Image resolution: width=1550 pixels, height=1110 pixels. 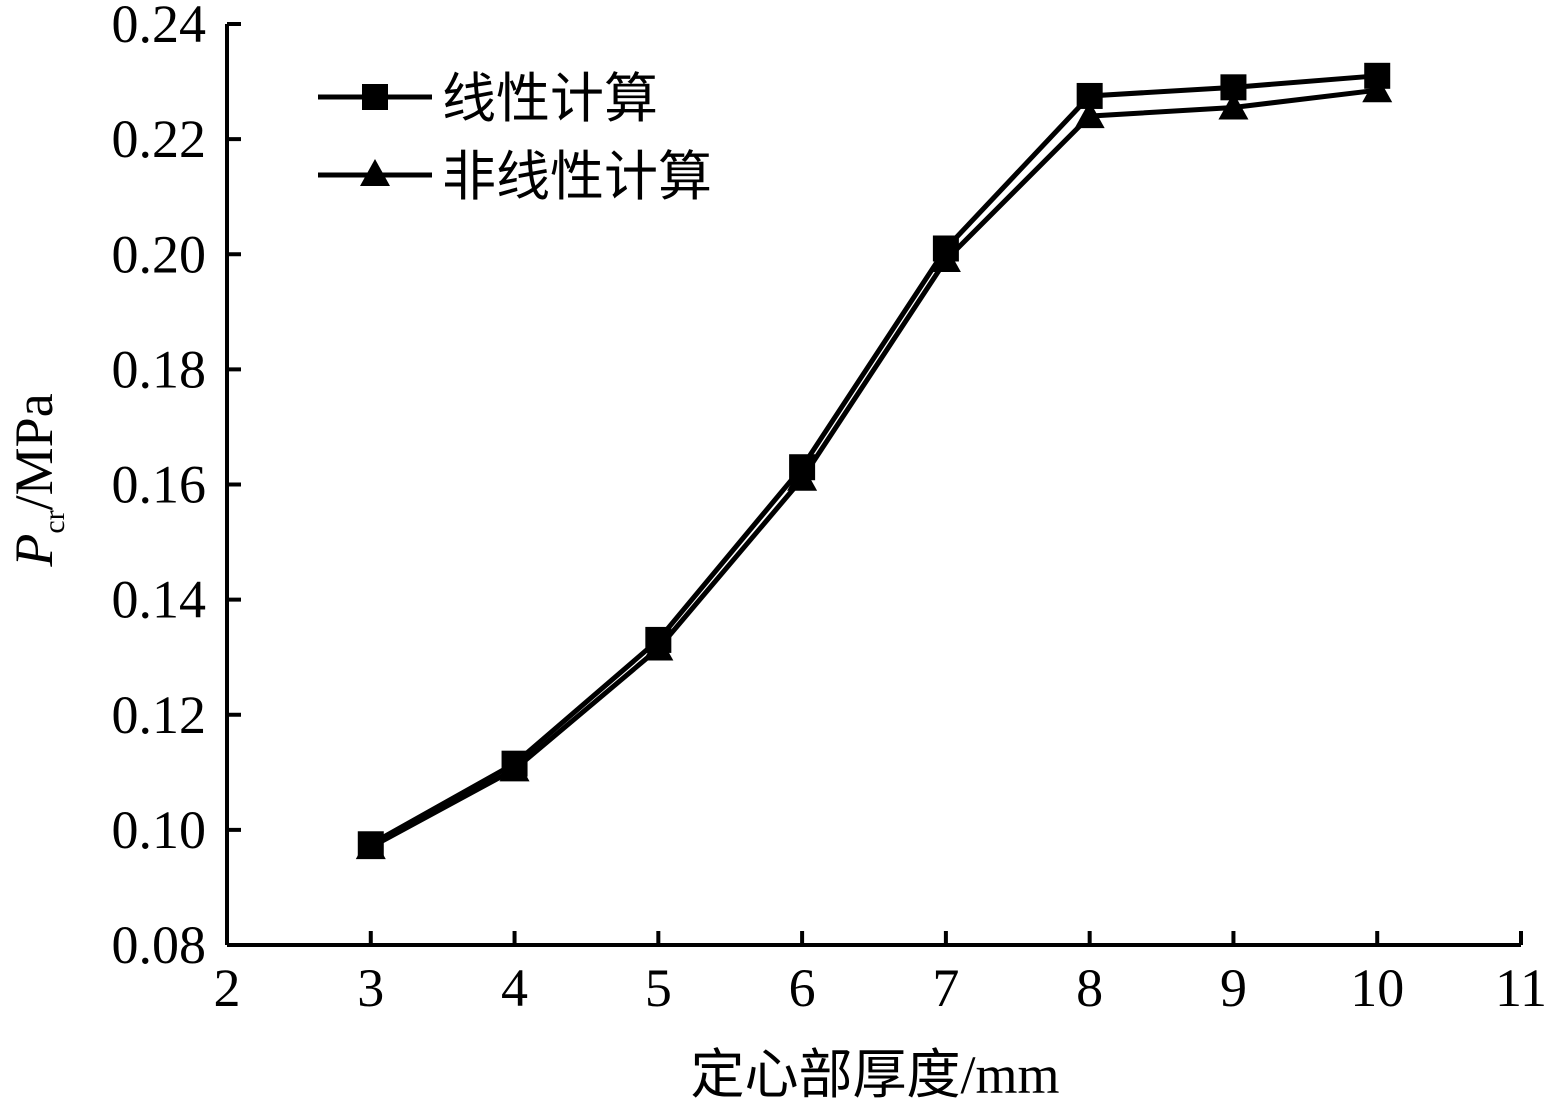 What do you see at coordinates (550, 99) in the screenshot?
I see `legend-label-linear: 线性计算` at bounding box center [550, 99].